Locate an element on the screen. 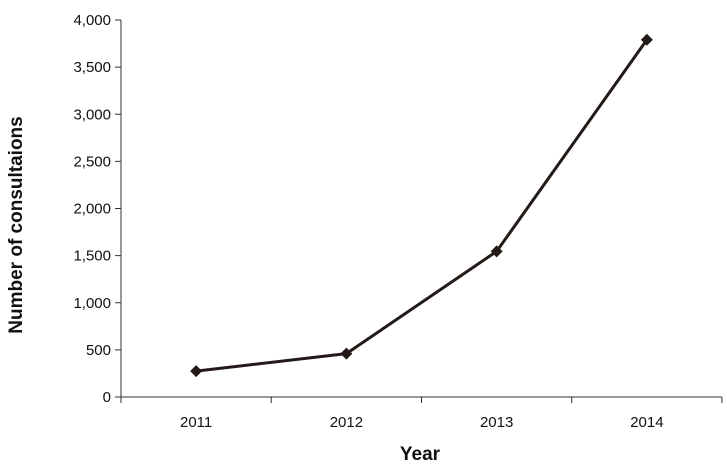  y-tick-label: 2,000 is located at coordinates (92, 209).